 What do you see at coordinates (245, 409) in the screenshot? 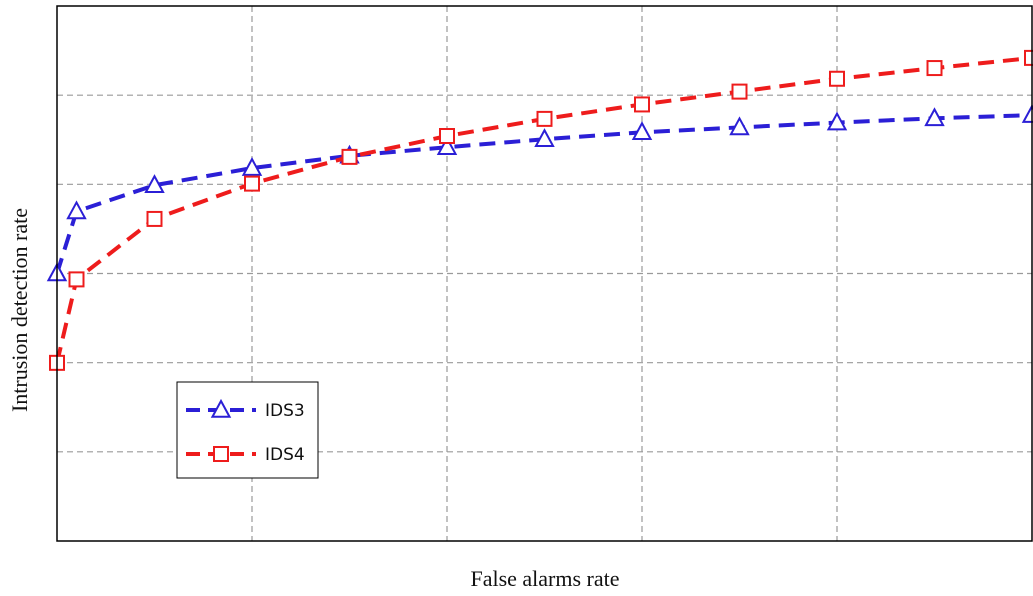
I see `legend-entry-ids3: IDS3` at bounding box center [245, 409].